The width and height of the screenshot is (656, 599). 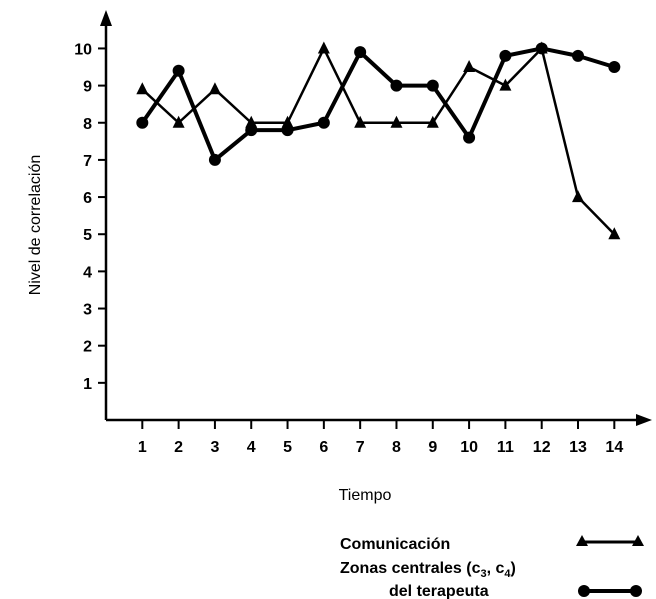 I want to click on x-axis-arrow, so click(x=644, y=420).